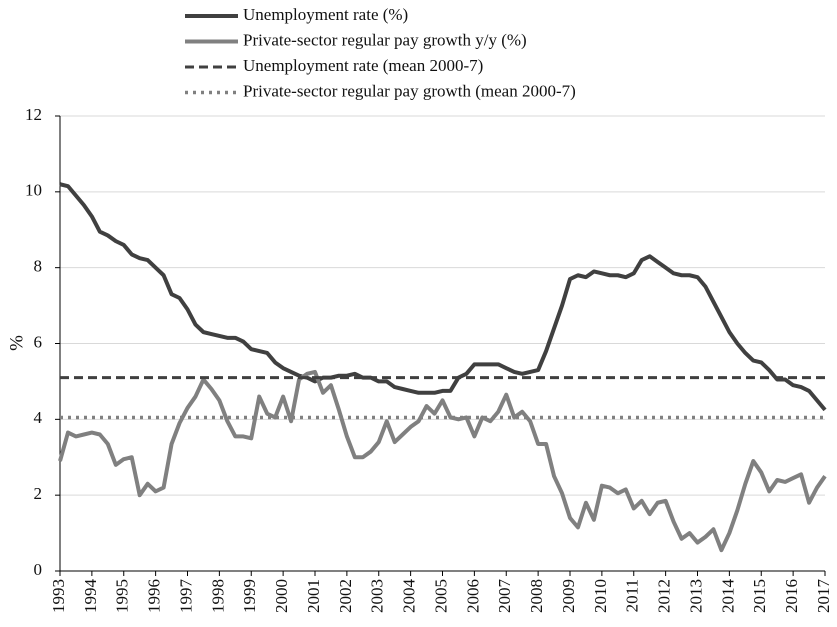 Image resolution: width=837 pixels, height=627 pixels. I want to click on x-tick-label: 1995, so click(122, 596).